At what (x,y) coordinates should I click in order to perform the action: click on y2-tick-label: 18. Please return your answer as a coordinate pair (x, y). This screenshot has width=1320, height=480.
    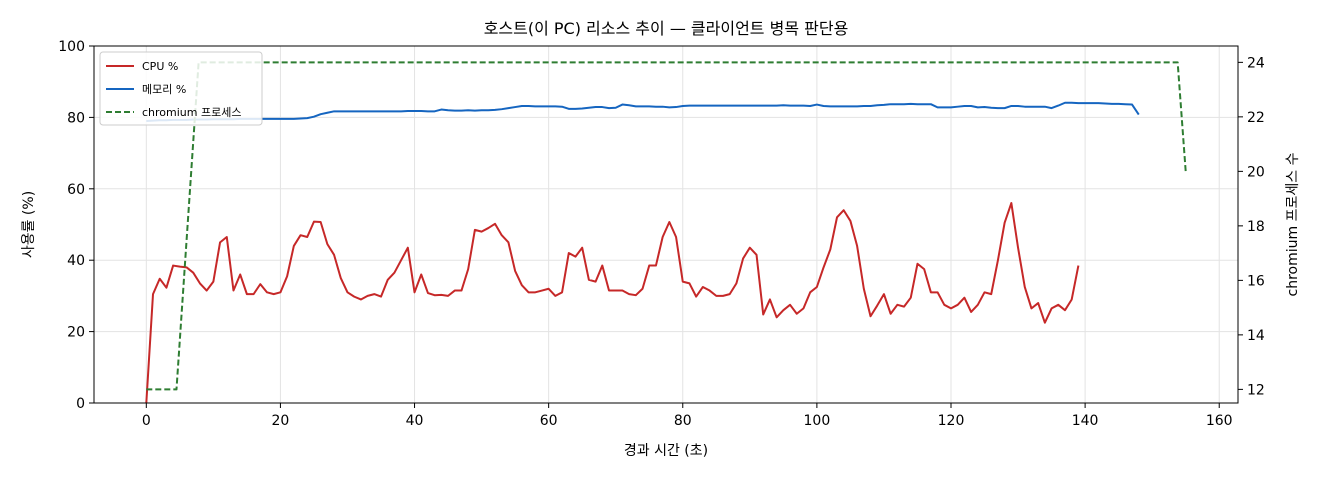
    Looking at the image, I should click on (1256, 227).